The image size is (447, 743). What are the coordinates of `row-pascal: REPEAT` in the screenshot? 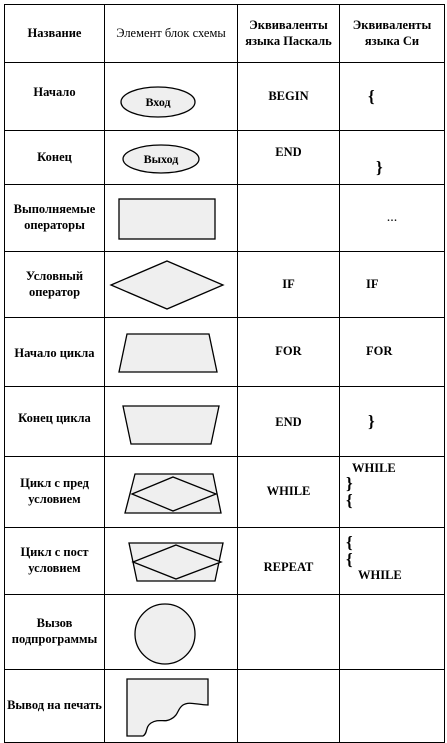 It's located at (288, 561).